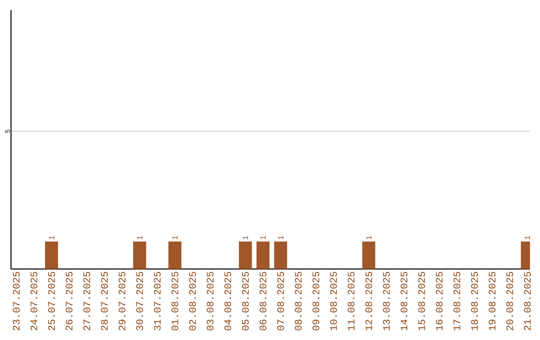 This screenshot has width=540, height=340. Describe the element at coordinates (404, 301) in the screenshot. I see `x-tick-label: 14.08.2025` at that location.